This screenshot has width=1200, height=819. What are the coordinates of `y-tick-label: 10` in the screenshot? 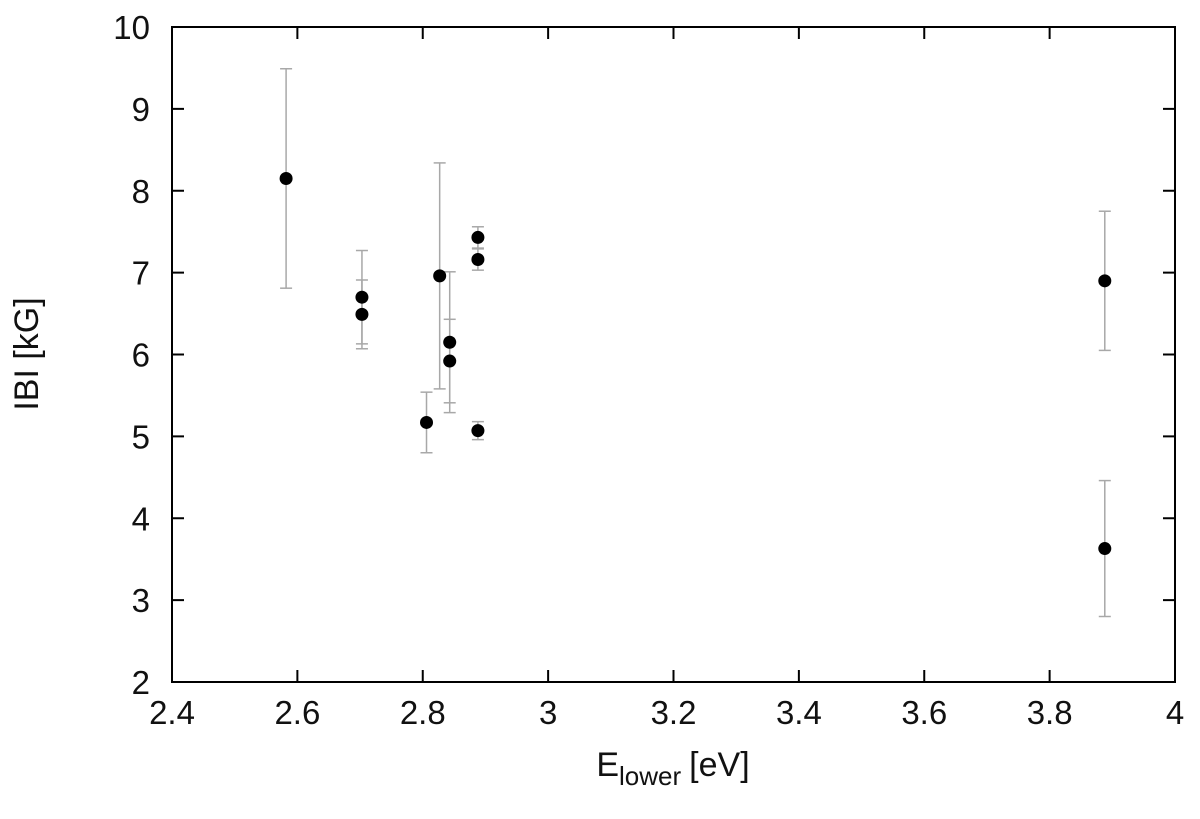 It's located at (131, 27).